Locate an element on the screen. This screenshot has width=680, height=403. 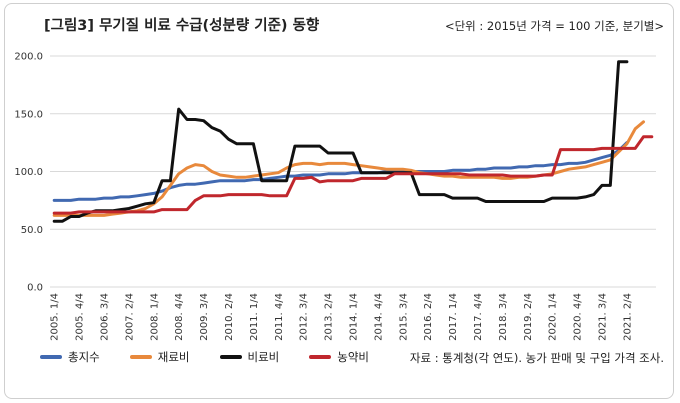
x-tick-label: 2019. 2/4 is located at coordinates (528, 317).